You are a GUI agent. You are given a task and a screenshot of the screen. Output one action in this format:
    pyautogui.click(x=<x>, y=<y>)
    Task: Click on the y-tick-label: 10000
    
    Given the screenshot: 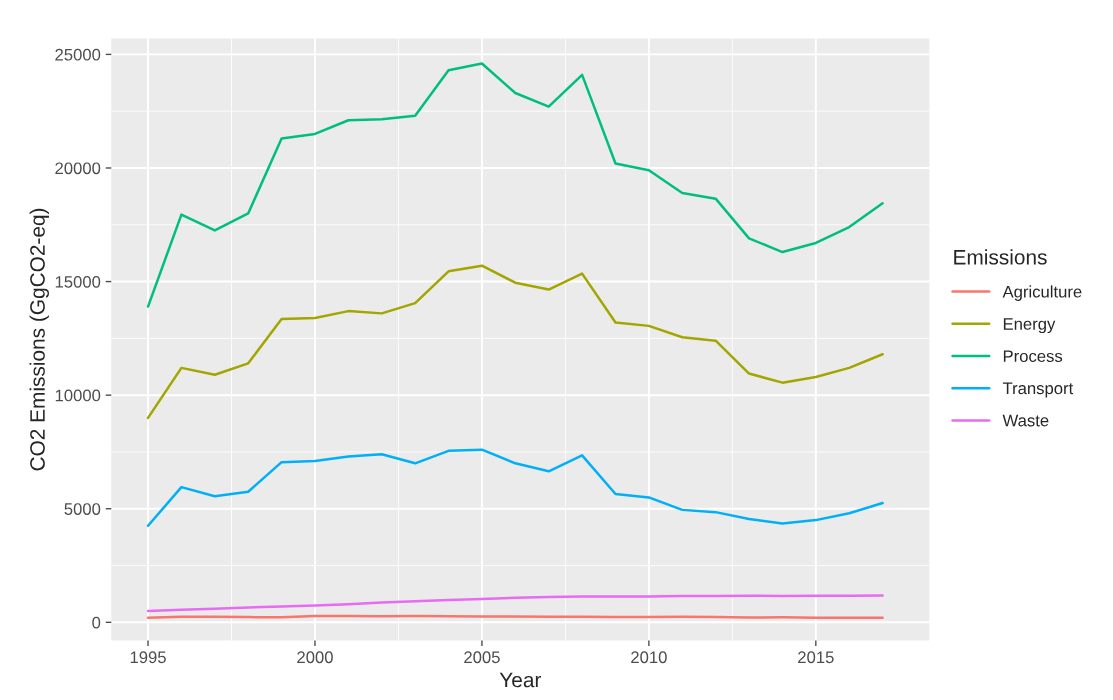 What is the action you would take?
    pyautogui.click(x=78, y=395)
    